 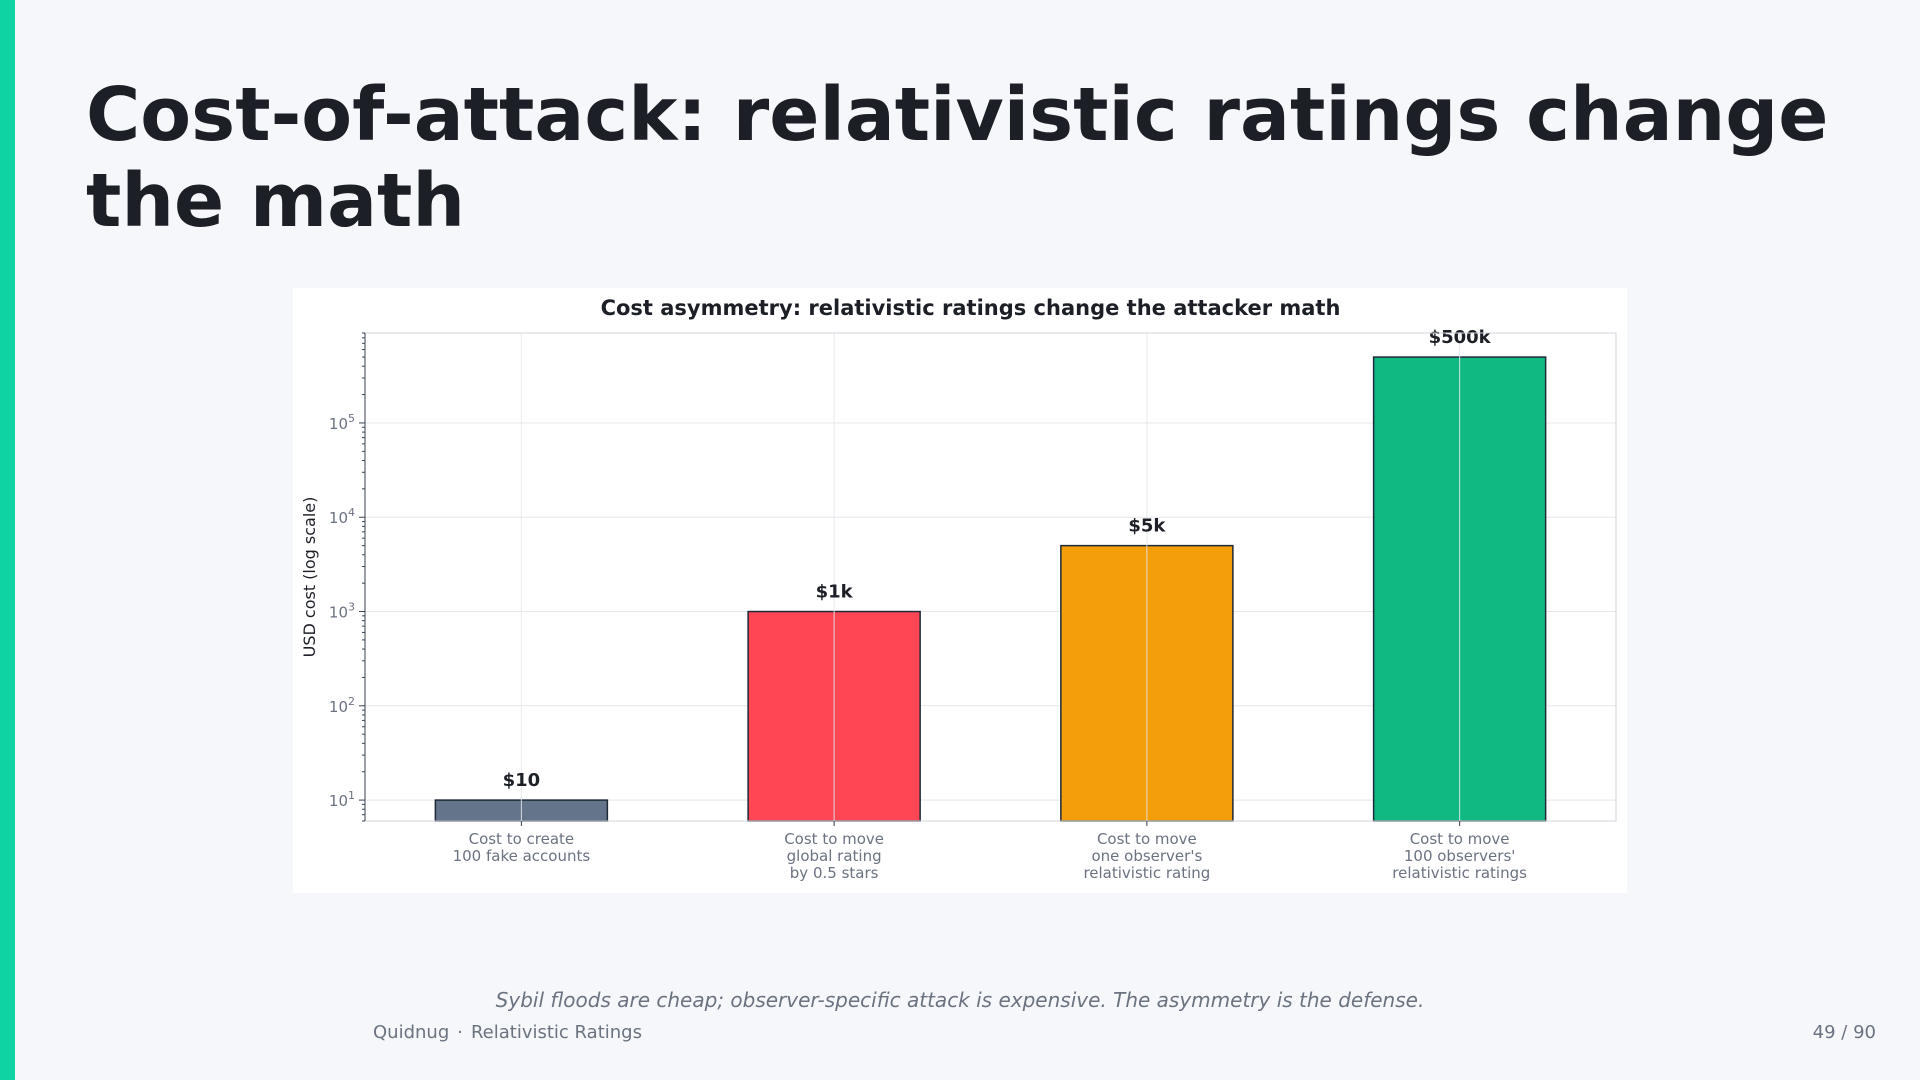 I want to click on bar-value-label: $1k, so click(x=835, y=592).